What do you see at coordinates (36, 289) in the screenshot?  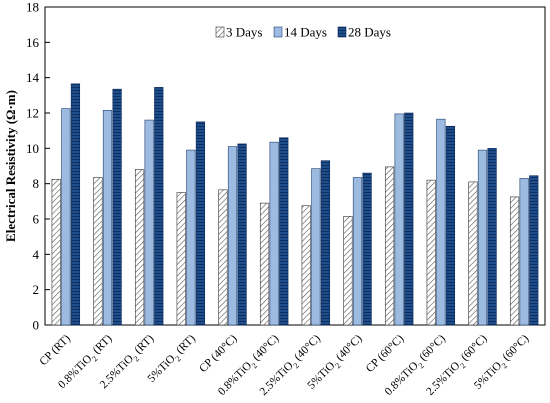 I see `y-tick-label: 2` at bounding box center [36, 289].